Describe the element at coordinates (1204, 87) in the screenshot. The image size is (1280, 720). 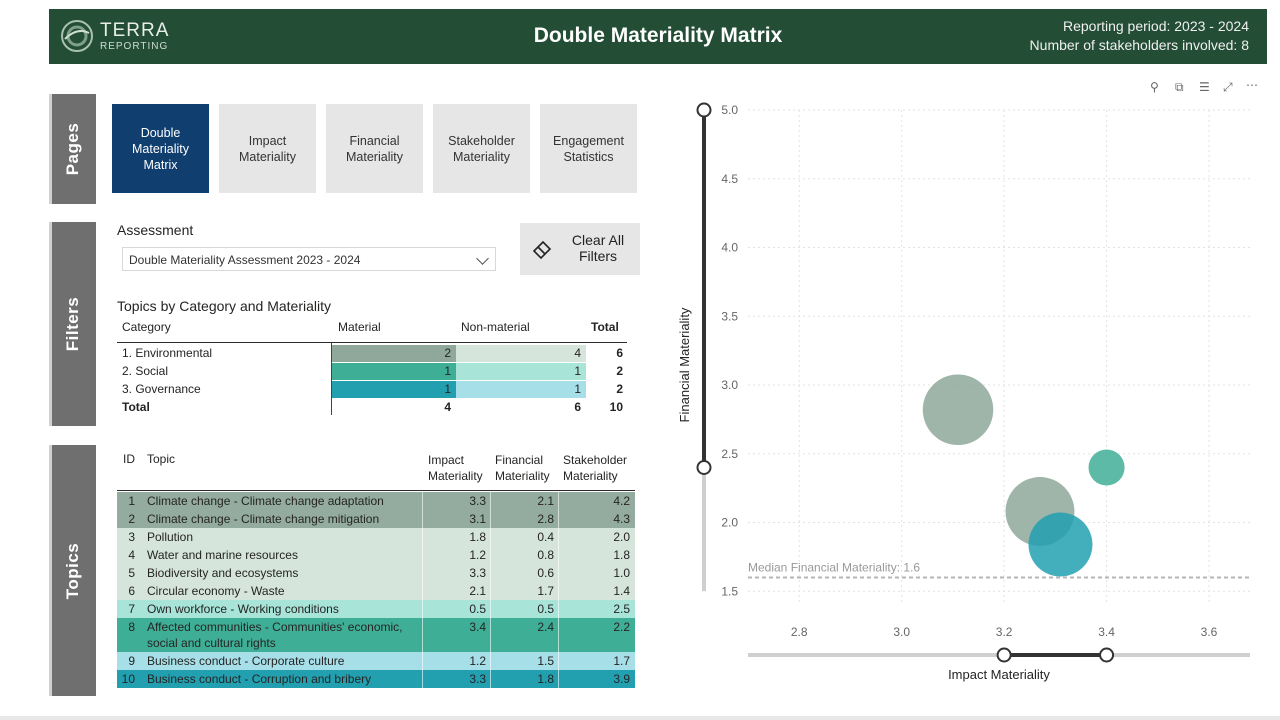
I see `filter-icon: ☰` at that location.